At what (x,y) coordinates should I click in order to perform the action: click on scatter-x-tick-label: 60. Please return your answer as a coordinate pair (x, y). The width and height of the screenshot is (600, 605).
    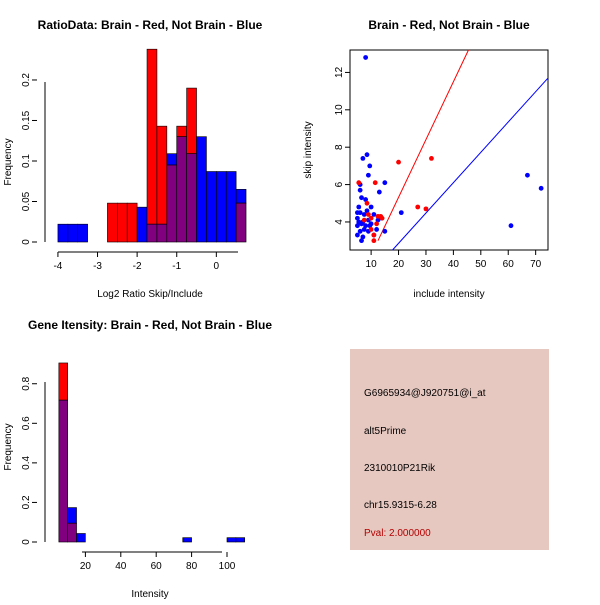
    Looking at the image, I should click on (509, 264).